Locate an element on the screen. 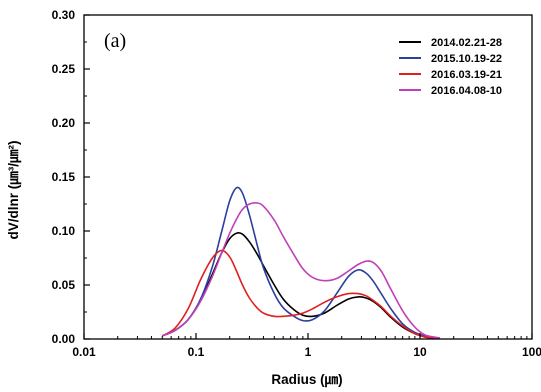 This screenshot has height=392, width=541. y-tick-label: 0.00 is located at coordinates (64, 339).